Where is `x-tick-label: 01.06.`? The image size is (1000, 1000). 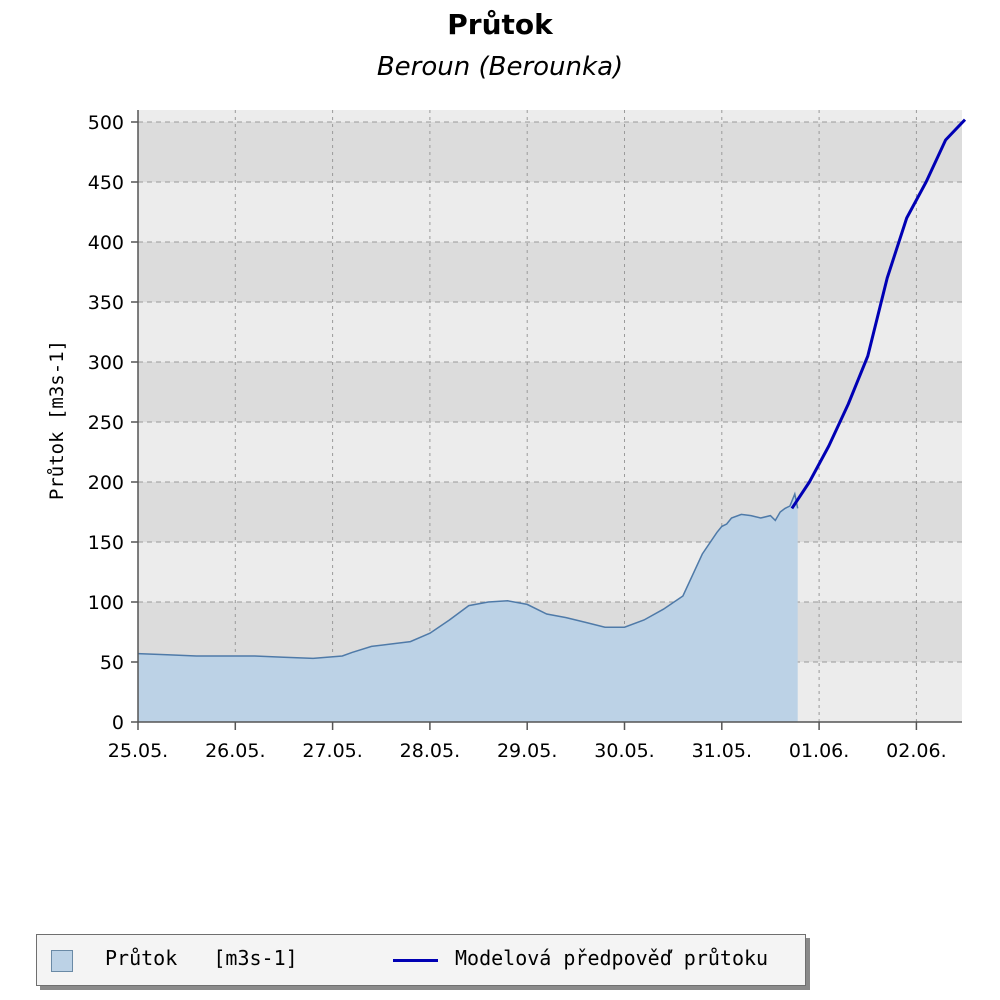 x-tick-label: 01.06. is located at coordinates (819, 751).